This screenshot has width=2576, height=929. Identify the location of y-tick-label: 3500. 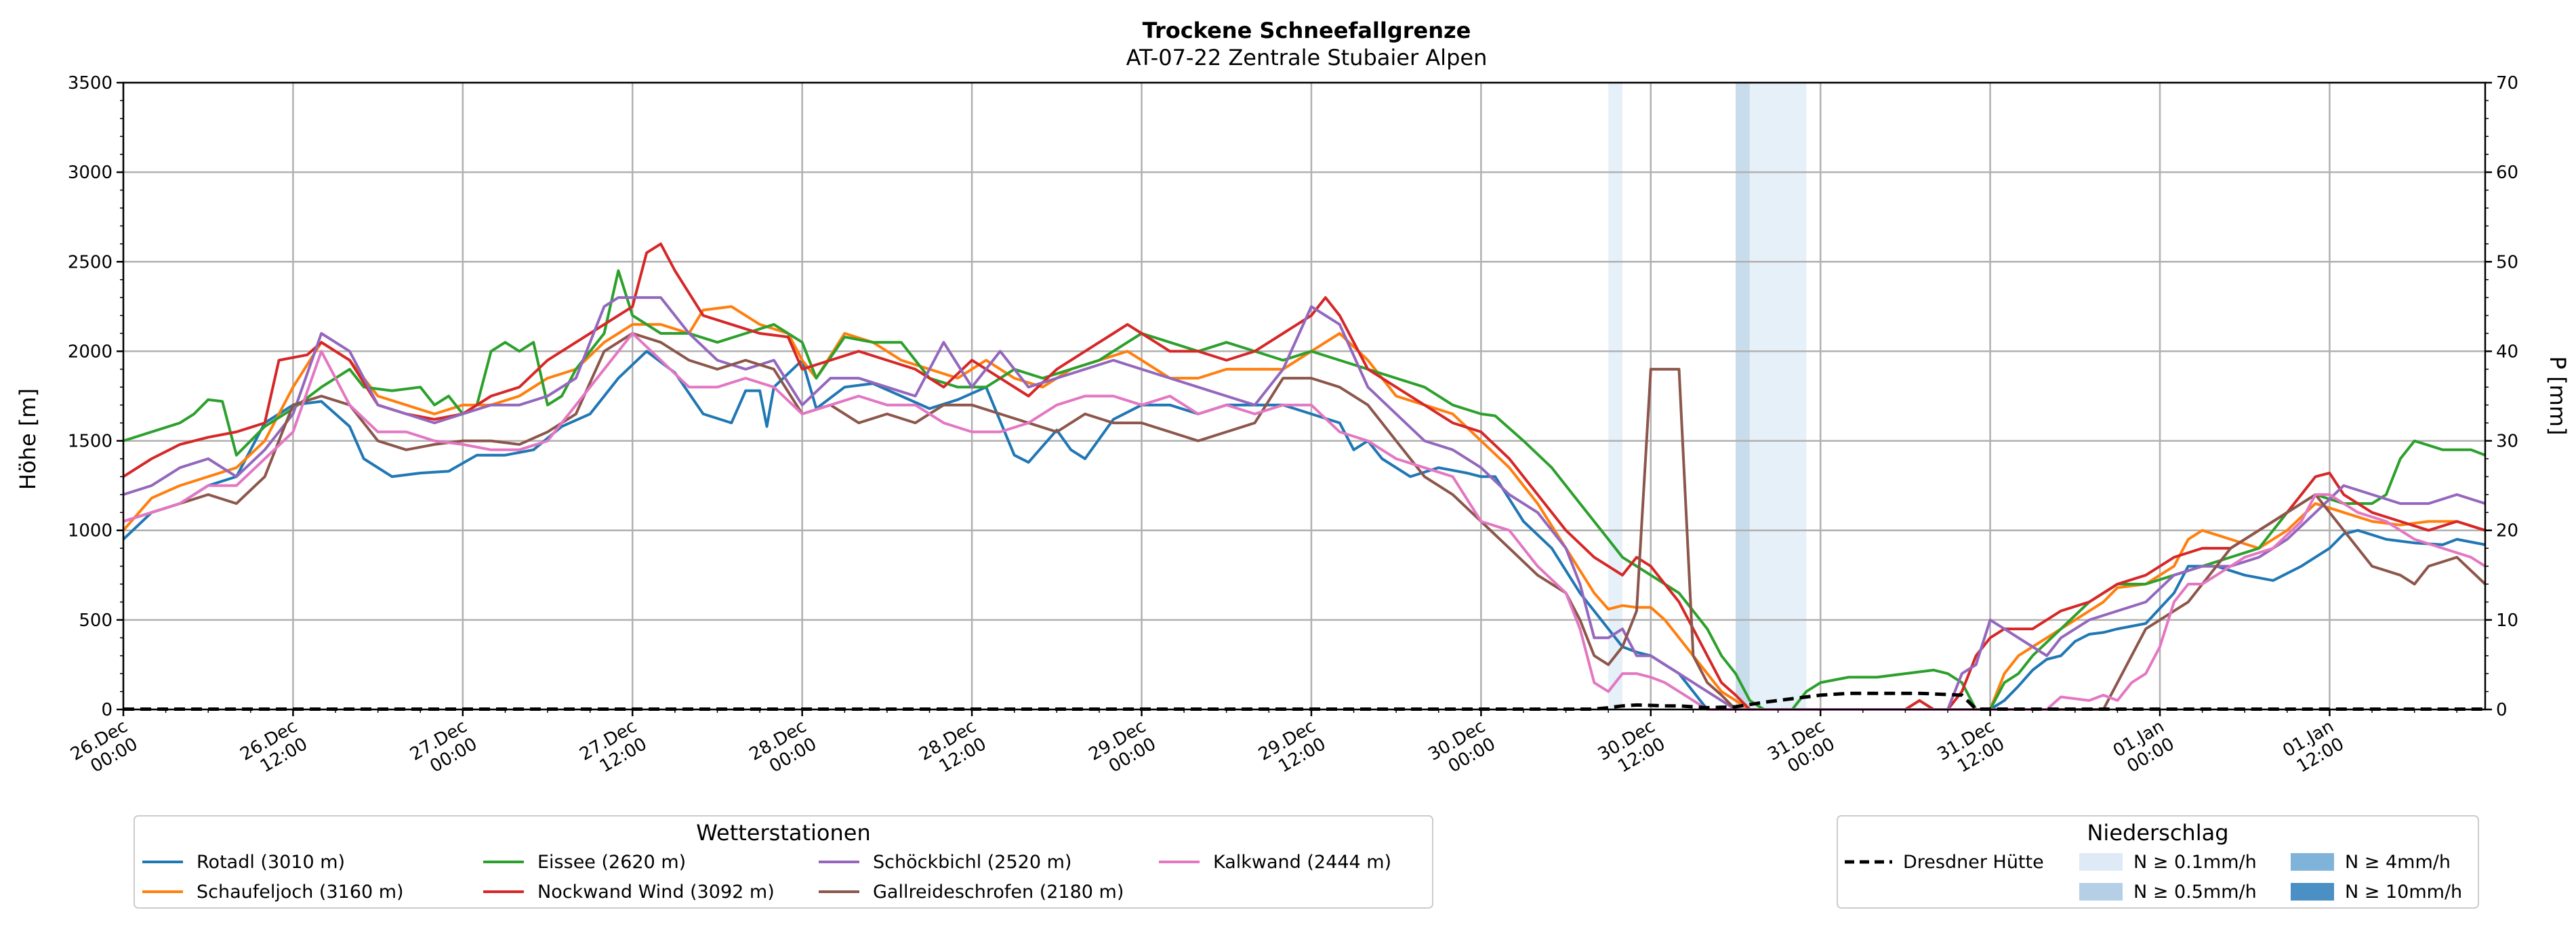
(90, 83).